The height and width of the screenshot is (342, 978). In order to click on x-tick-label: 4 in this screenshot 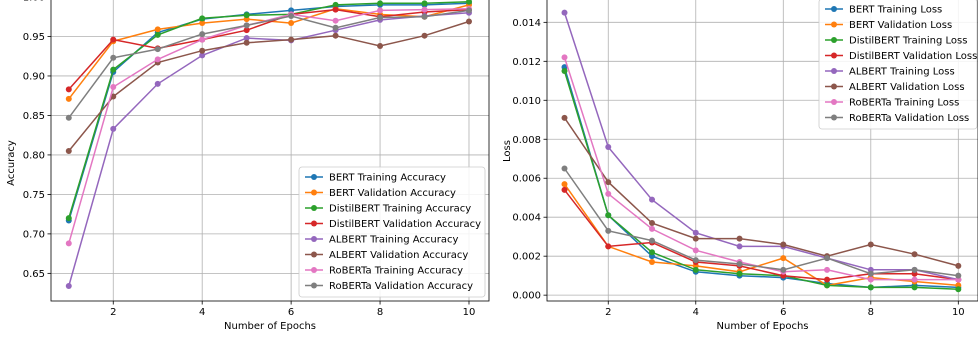, I will do `click(696, 312)`.